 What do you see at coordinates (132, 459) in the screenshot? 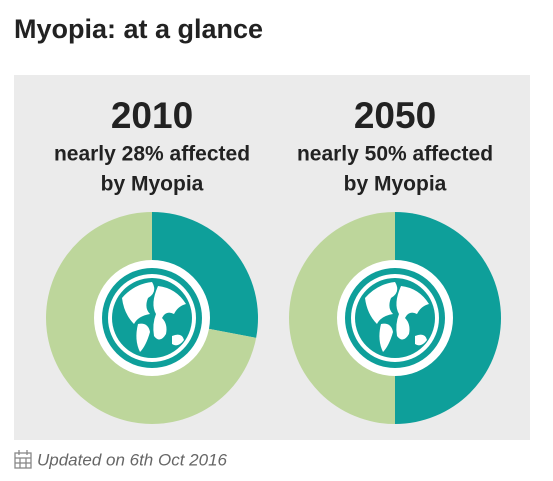
I see `footer-text: Updated on 6th Oct 2016` at bounding box center [132, 459].